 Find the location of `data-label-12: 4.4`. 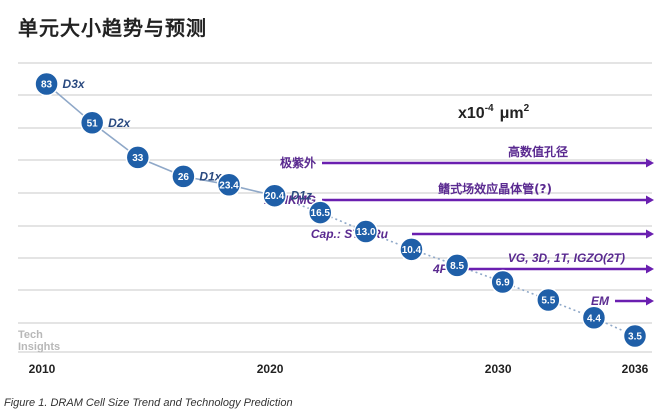

data-label-12: 4.4 is located at coordinates (594, 318).